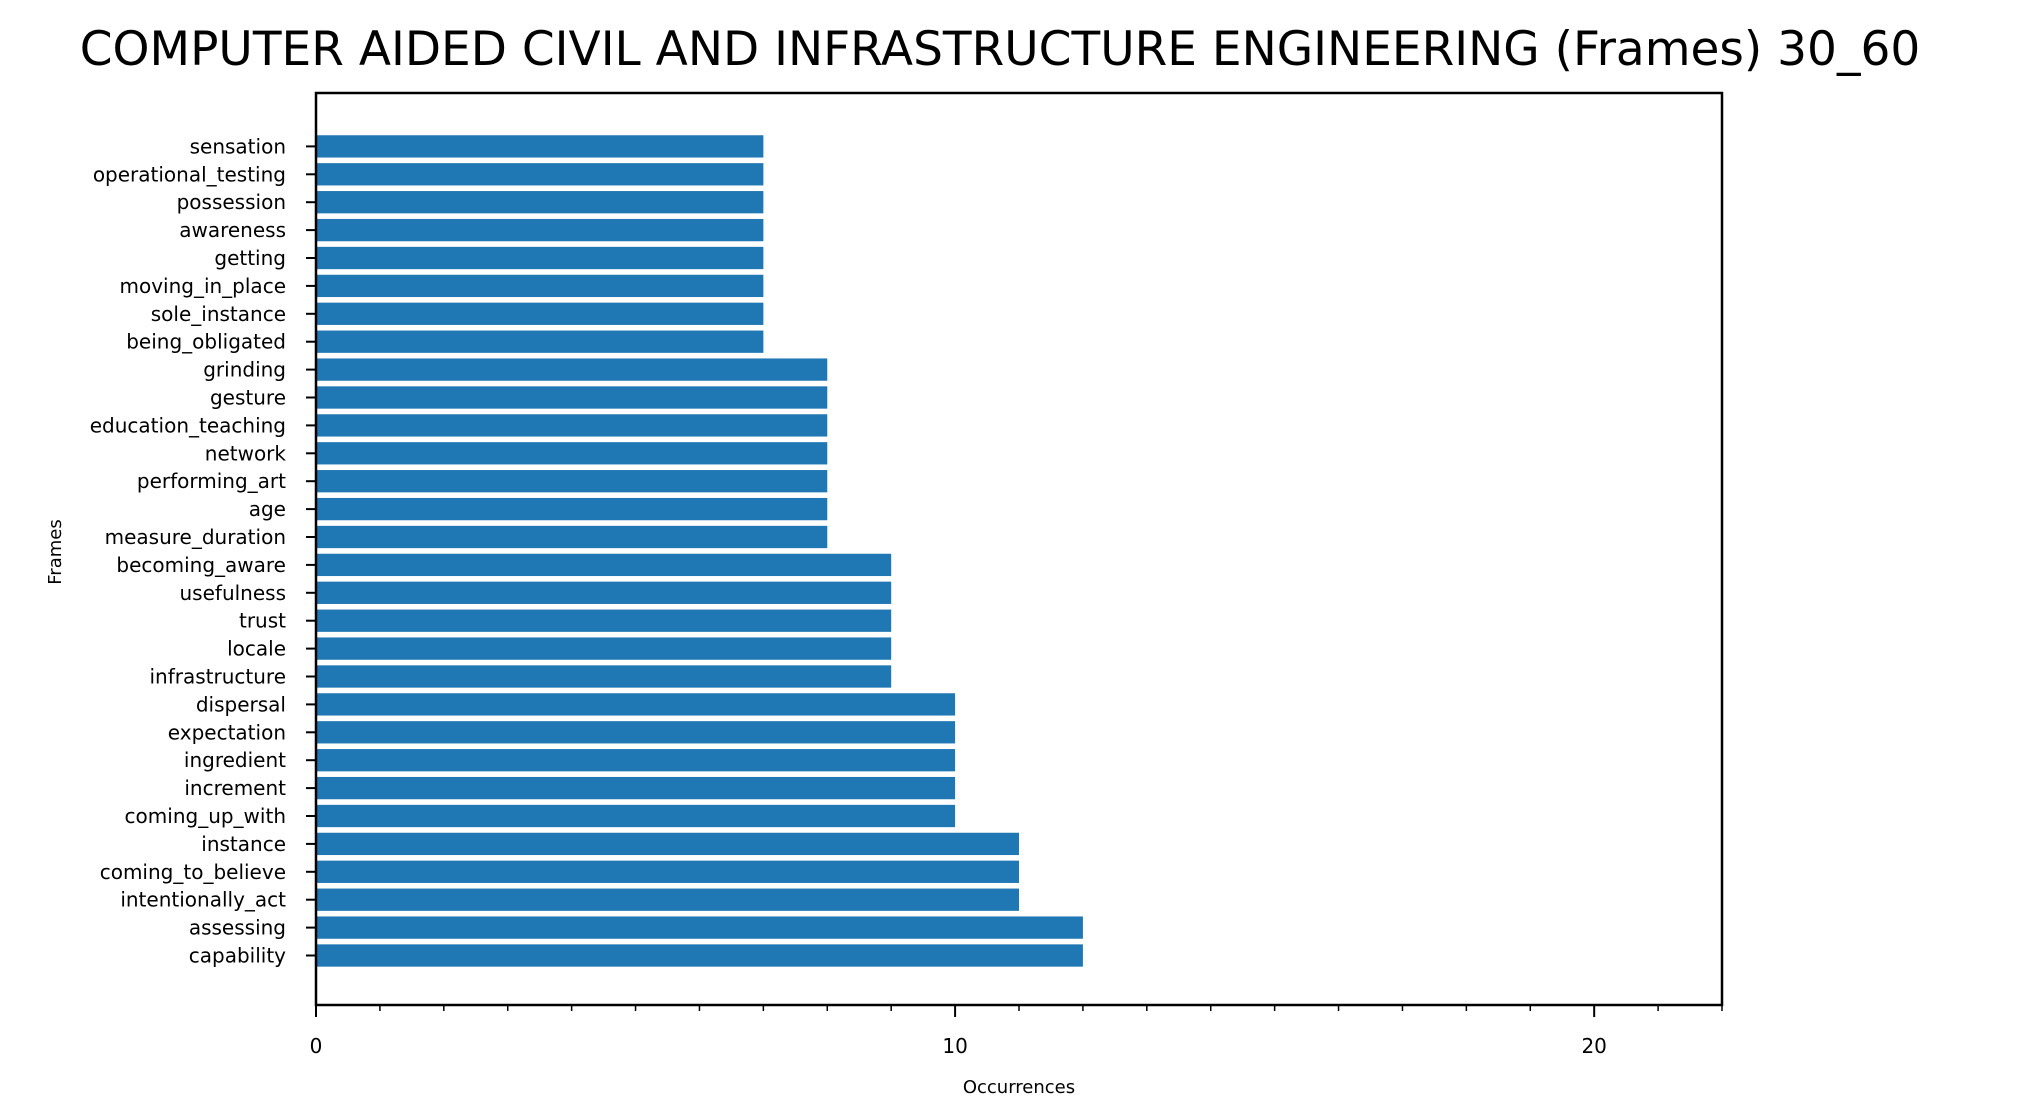 The width and height of the screenshot is (2022, 1118). I want to click on bar-becoming-aware, so click(604, 565).